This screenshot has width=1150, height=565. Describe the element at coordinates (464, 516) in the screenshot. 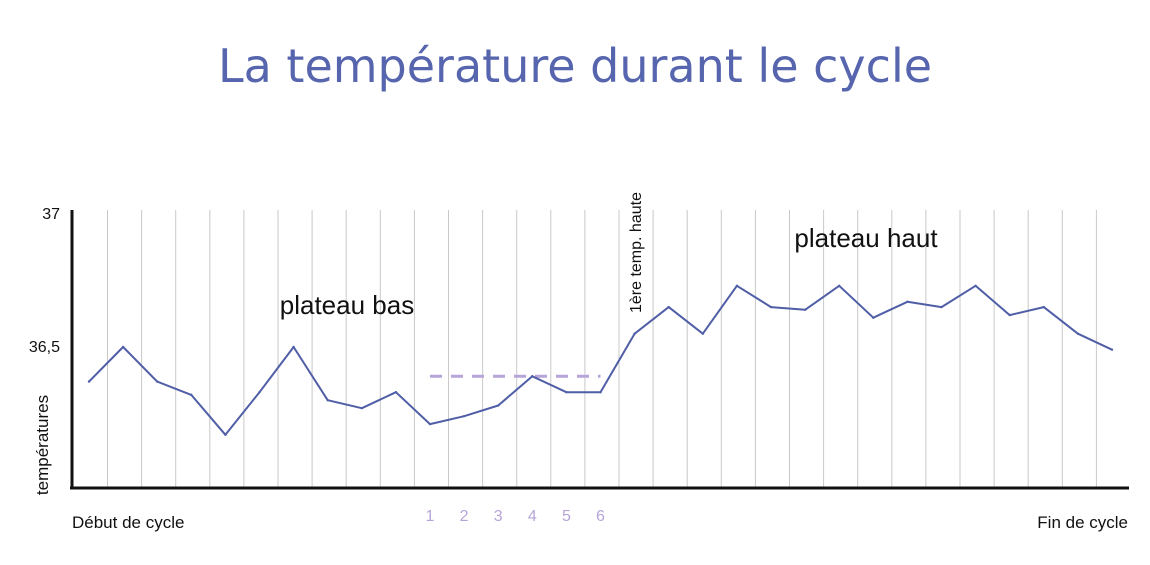

I see `highlight-day-label: 2` at that location.